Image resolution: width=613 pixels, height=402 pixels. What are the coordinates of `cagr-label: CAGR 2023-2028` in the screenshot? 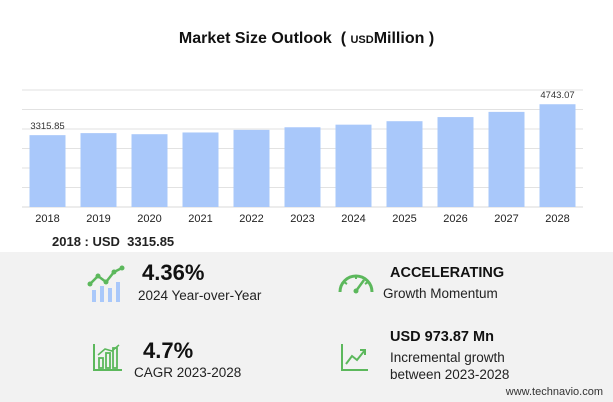 It's located at (188, 372).